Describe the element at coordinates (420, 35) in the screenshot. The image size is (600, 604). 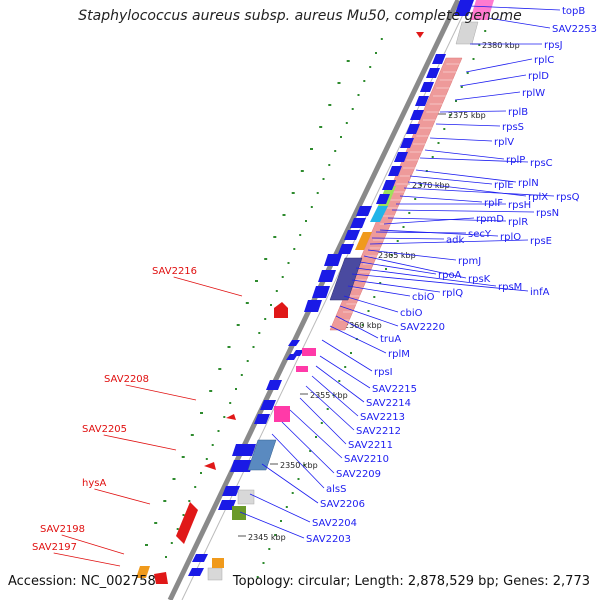
I see `gene-red-top` at that location.